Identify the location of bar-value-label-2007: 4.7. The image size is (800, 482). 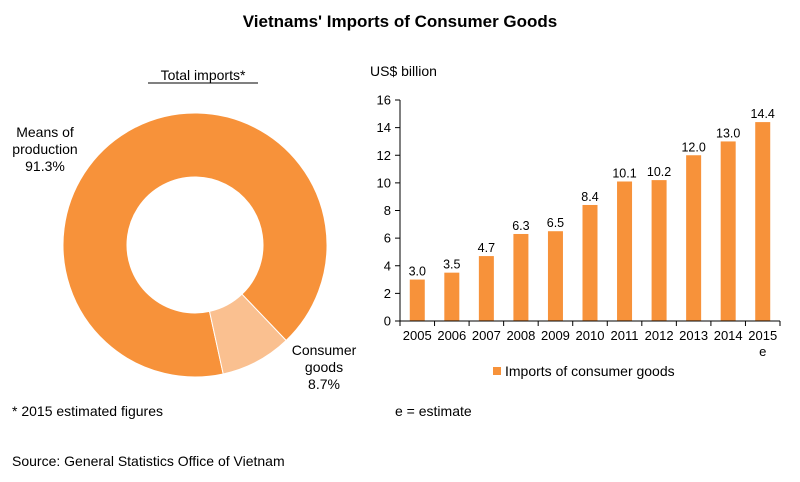
(486, 248).